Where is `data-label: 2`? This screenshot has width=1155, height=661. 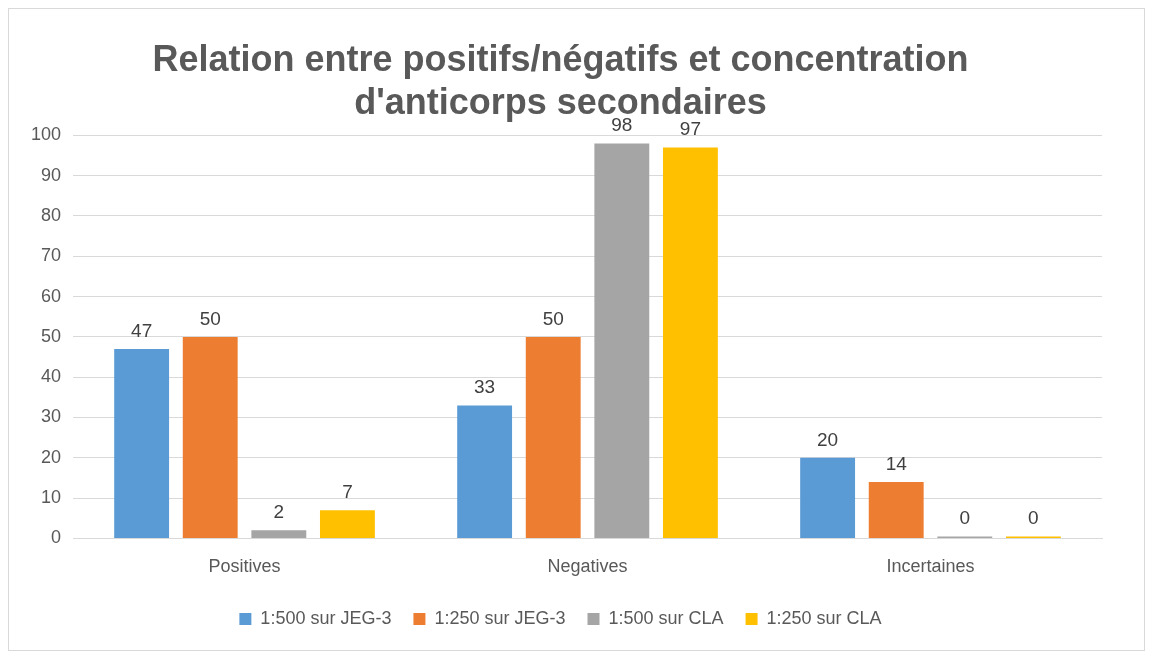
data-label: 2 is located at coordinates (279, 512).